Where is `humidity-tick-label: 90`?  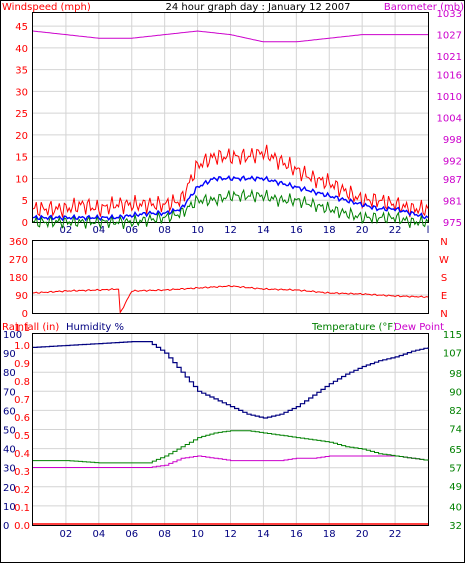 humidity-tick-label: 90 is located at coordinates (9, 354).